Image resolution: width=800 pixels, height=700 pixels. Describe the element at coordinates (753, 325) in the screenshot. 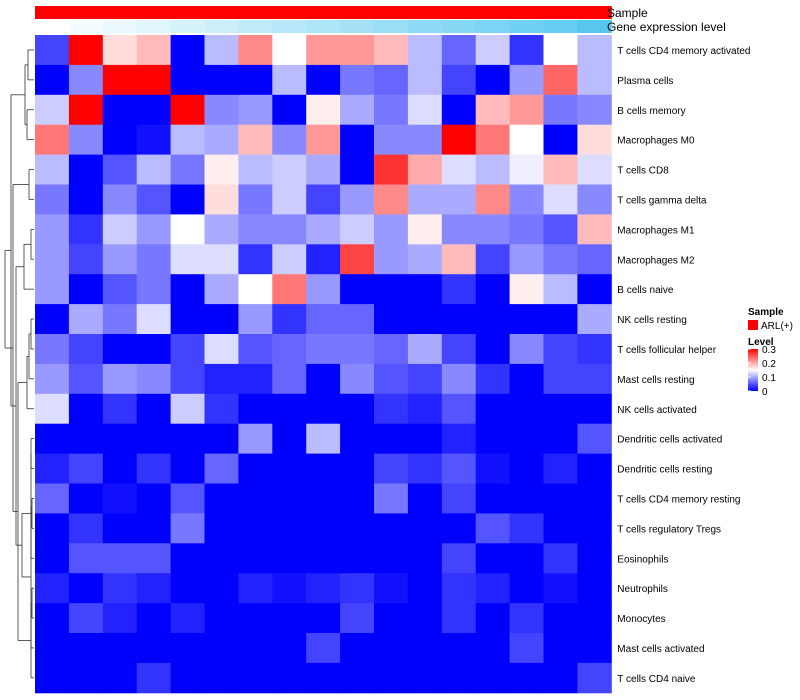

I see `legend-sample-swatch` at that location.